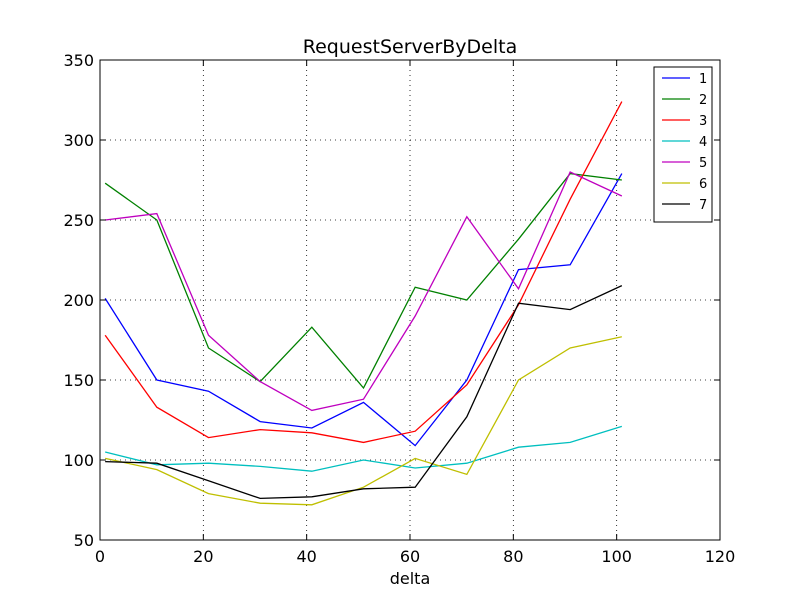  Describe the element at coordinates (306, 556) in the screenshot. I see `x-tick-label: 40` at that location.